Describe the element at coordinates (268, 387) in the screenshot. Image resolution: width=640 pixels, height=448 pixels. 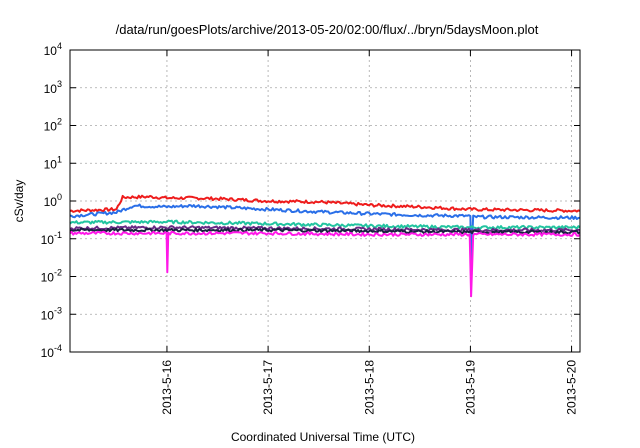
I see `x-tick-label: 2013-5-17` at that location.